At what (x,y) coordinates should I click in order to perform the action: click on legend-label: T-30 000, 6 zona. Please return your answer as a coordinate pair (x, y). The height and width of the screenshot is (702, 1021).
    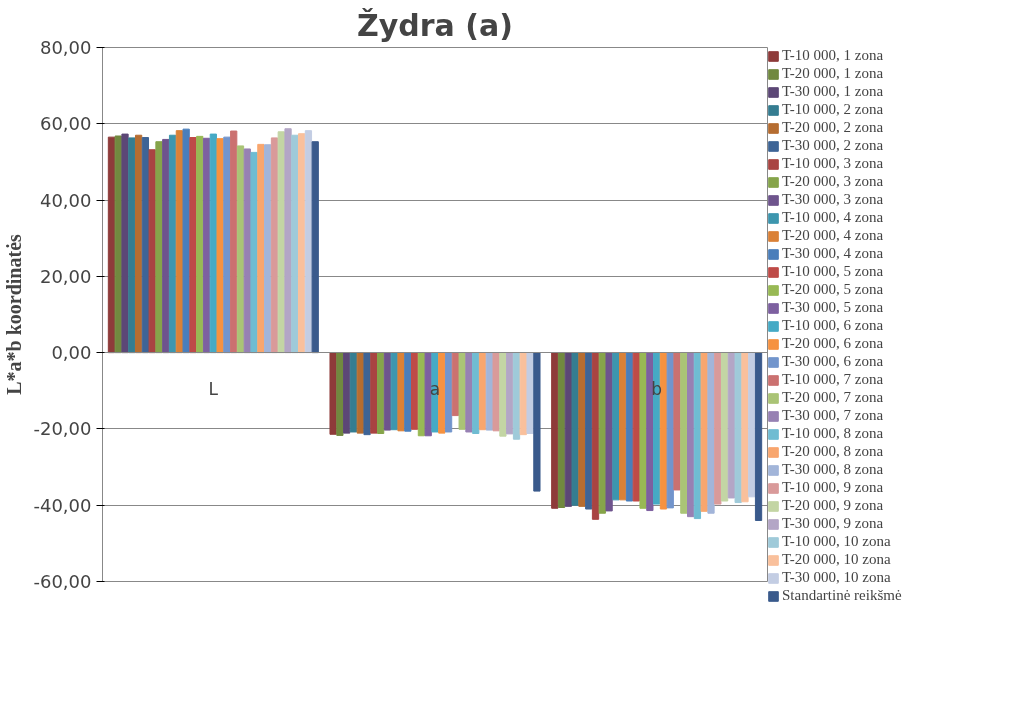
    Looking at the image, I should click on (833, 361).